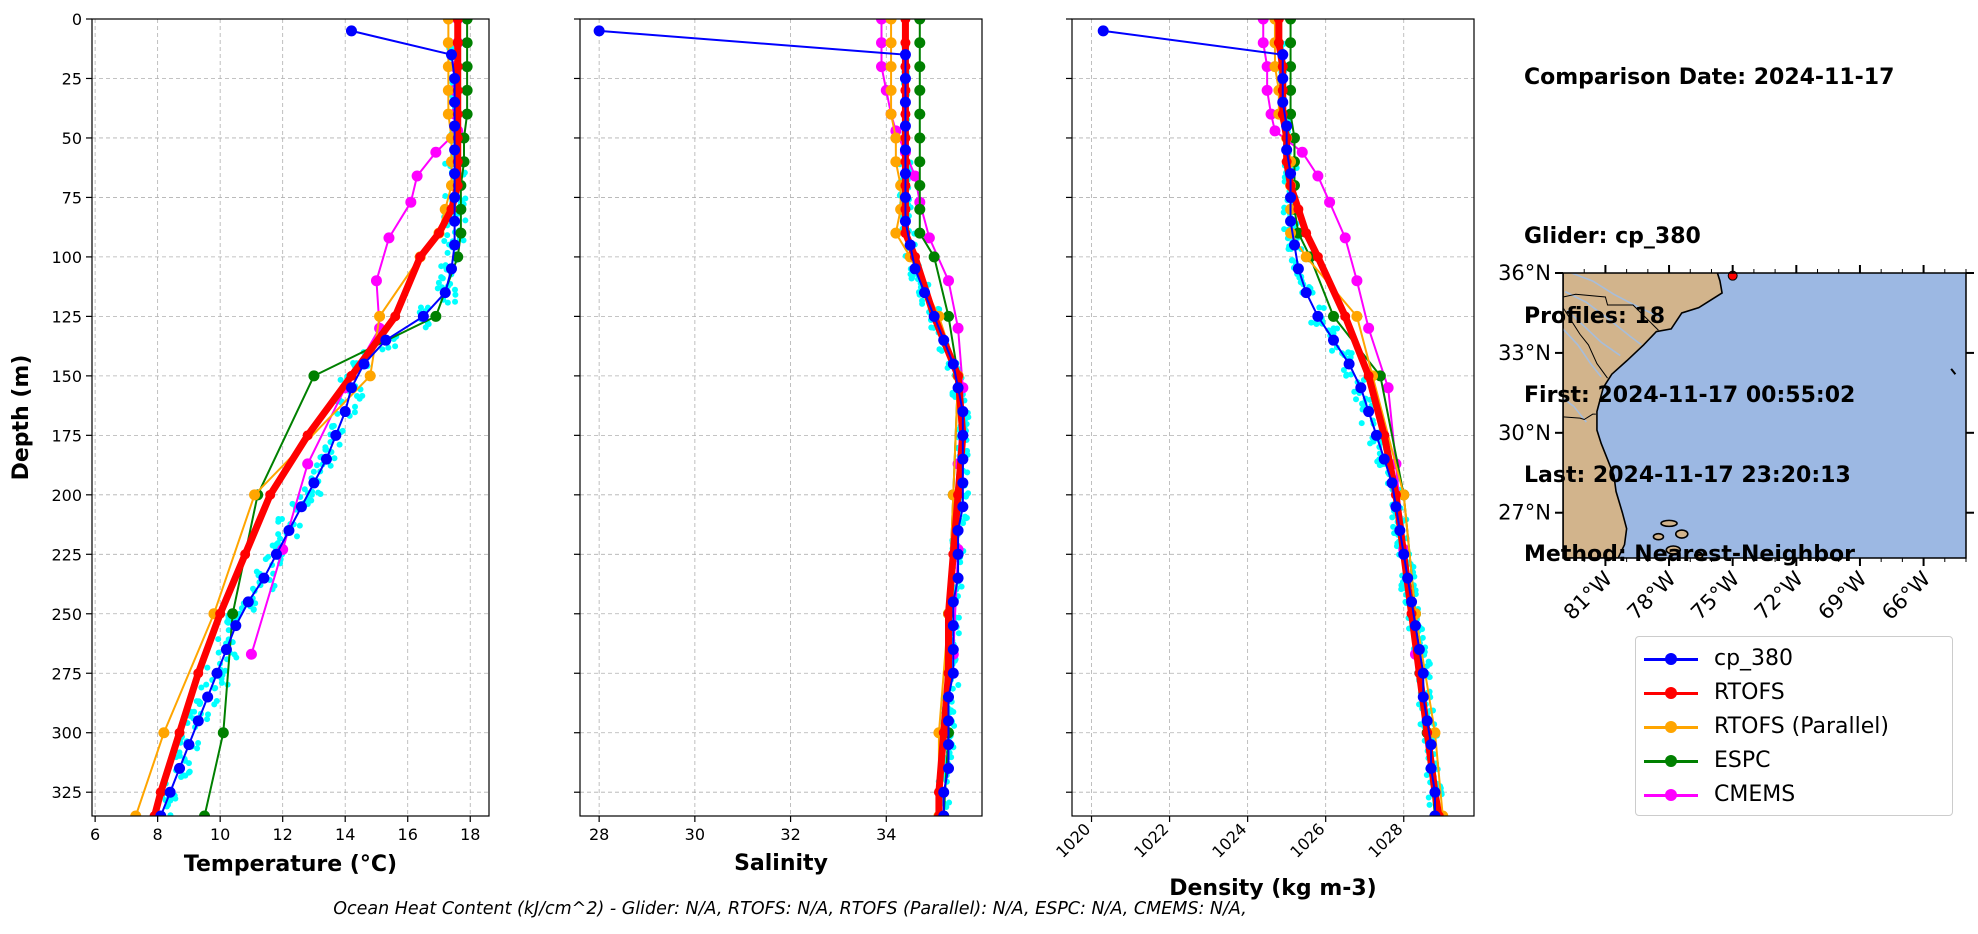 Image resolution: width=1978 pixels, height=934 pixels. What do you see at coordinates (1794, 693) in the screenshot?
I see `legend-item-rtofs: RTOFS` at bounding box center [1794, 693].